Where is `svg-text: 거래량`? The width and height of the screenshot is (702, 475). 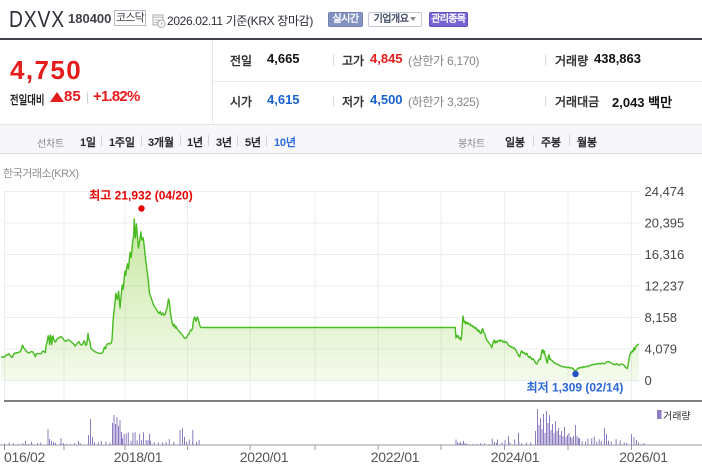 svg-text: 거래량 is located at coordinates (677, 417).